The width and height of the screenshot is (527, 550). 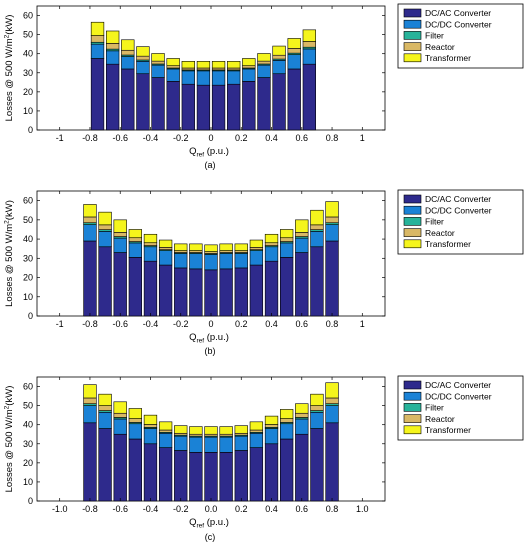 I want to click on y-tick-label: 60, so click(x=28, y=387).